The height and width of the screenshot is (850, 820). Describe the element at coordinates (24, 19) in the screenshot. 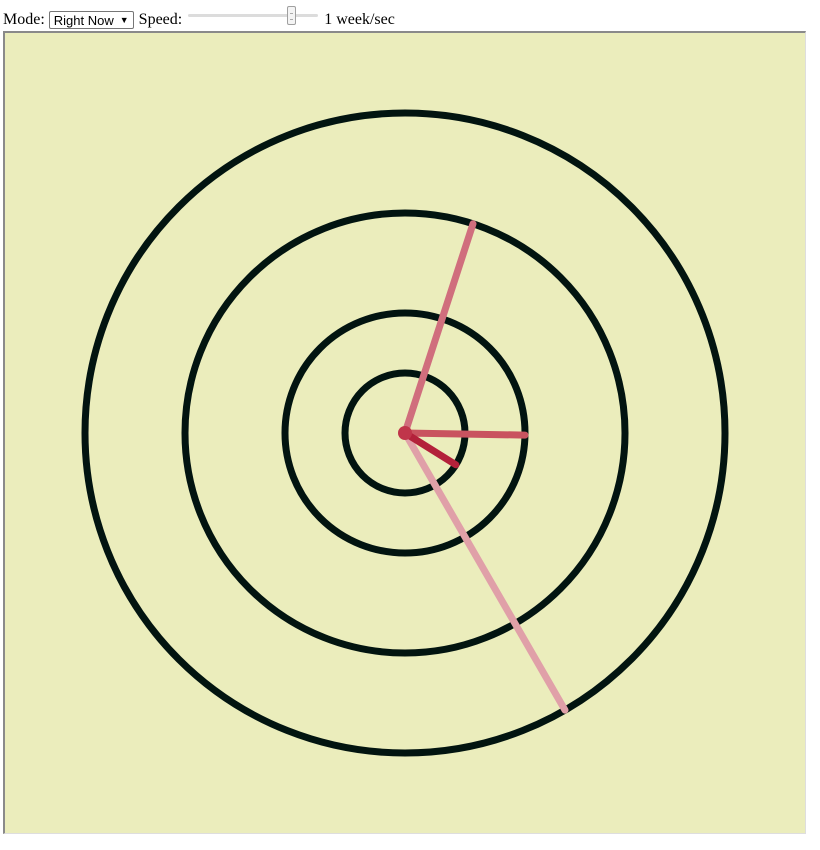

I see `mode-label: Mode:` at that location.